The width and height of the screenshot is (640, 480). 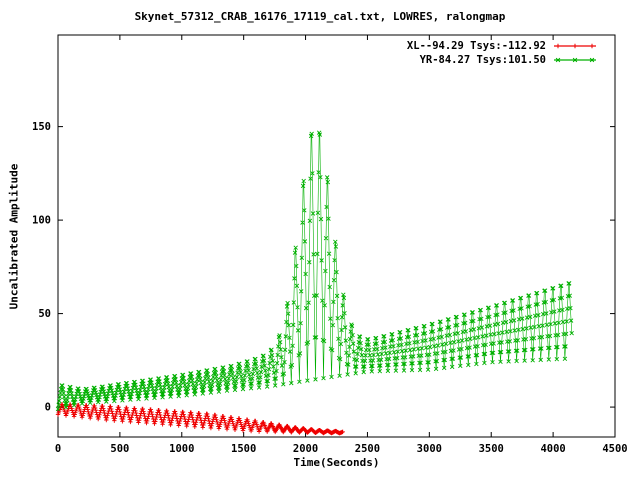 I want to click on legend-sample-yr, so click(x=575, y=60).